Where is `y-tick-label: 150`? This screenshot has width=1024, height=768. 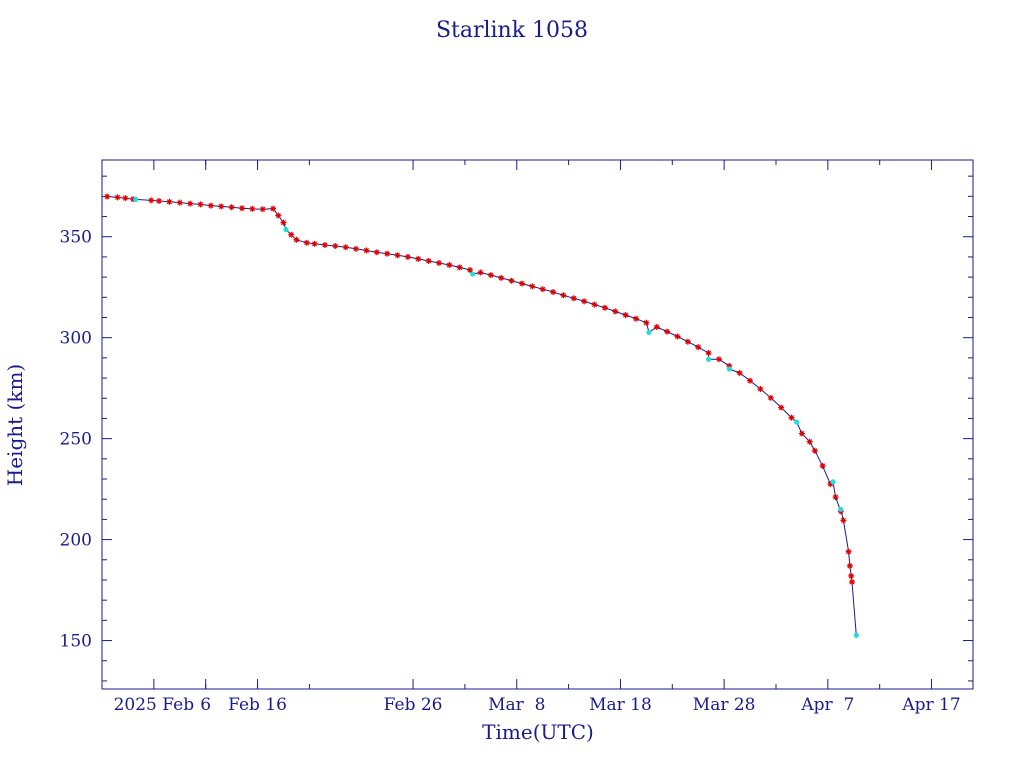 y-tick-label: 150 is located at coordinates (76, 642).